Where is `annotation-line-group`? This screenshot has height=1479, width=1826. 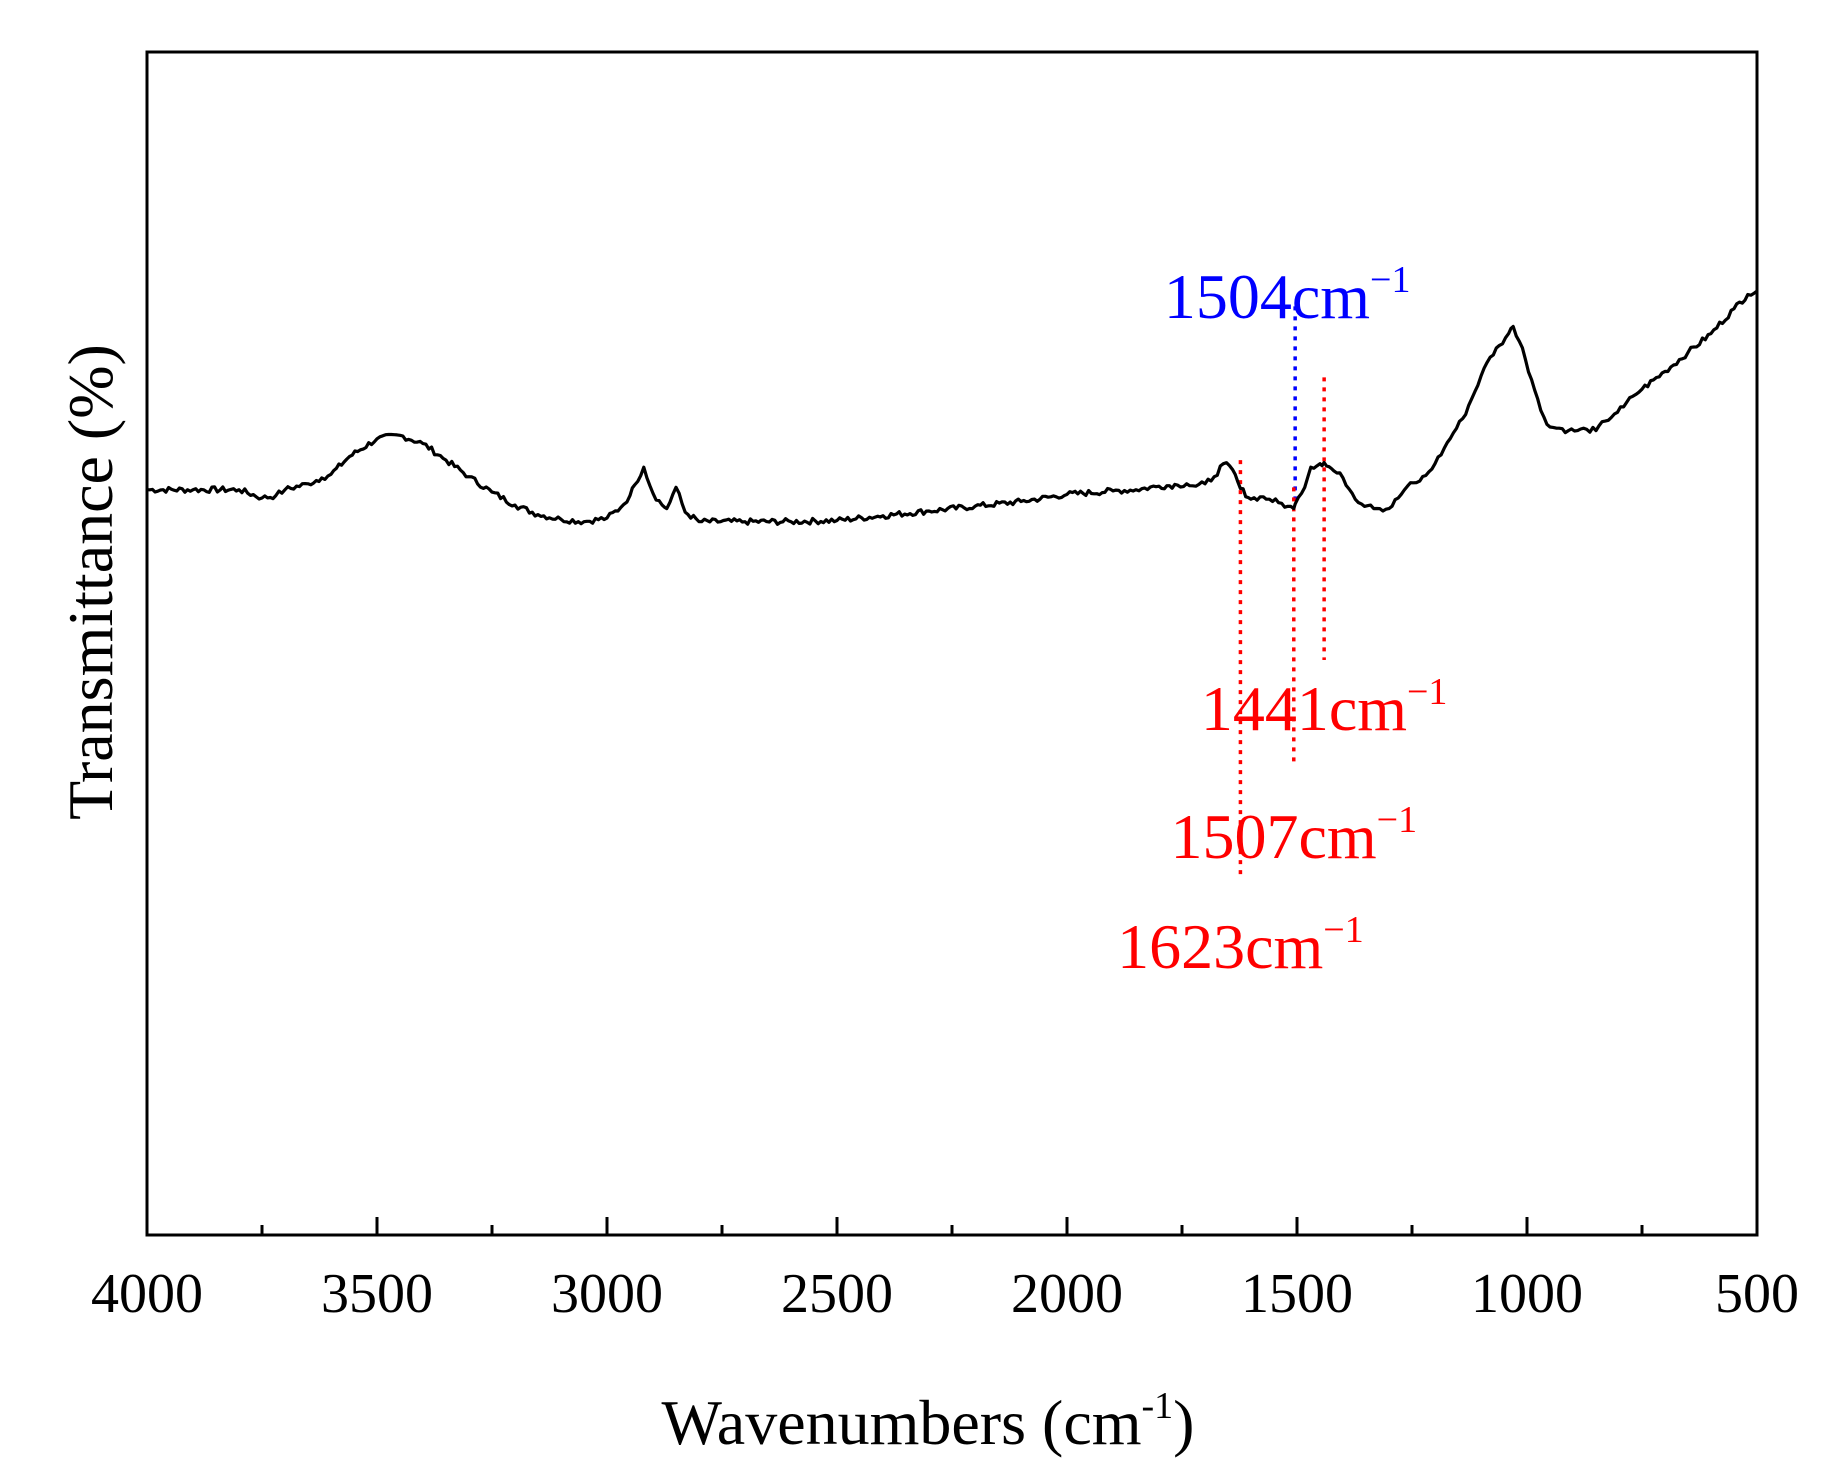 annotation-line-group is located at coordinates (1282, 592).